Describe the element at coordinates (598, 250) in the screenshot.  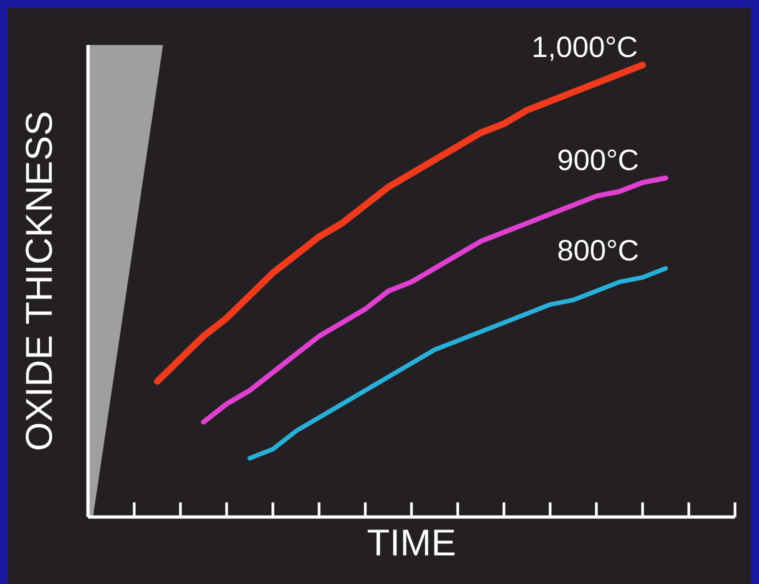
I see `series-label: 800°C` at that location.